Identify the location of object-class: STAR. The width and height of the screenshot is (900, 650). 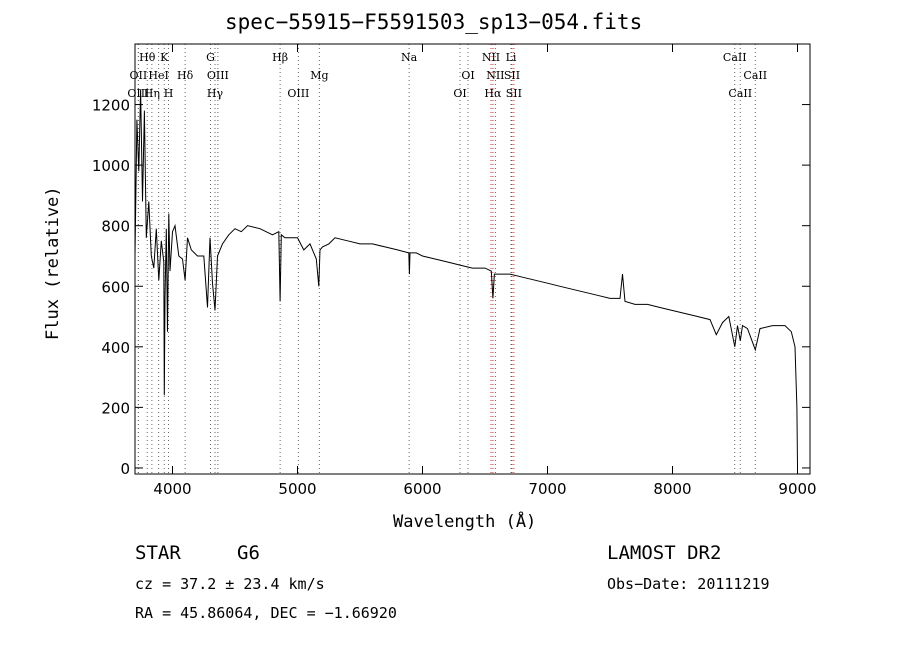
(158, 553).